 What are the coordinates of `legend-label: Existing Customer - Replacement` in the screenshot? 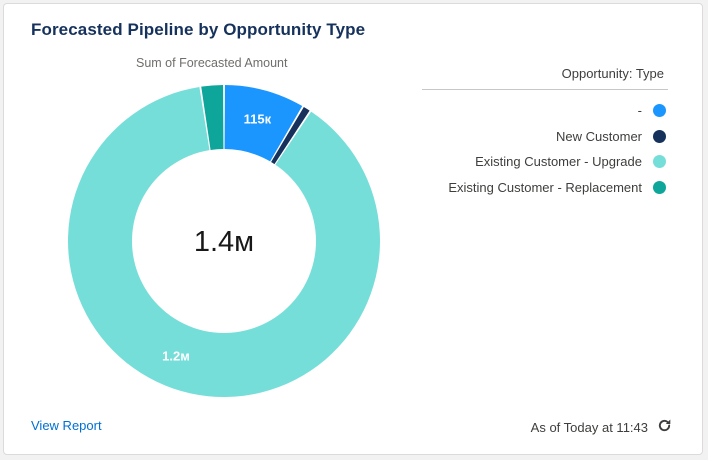 It's located at (545, 187).